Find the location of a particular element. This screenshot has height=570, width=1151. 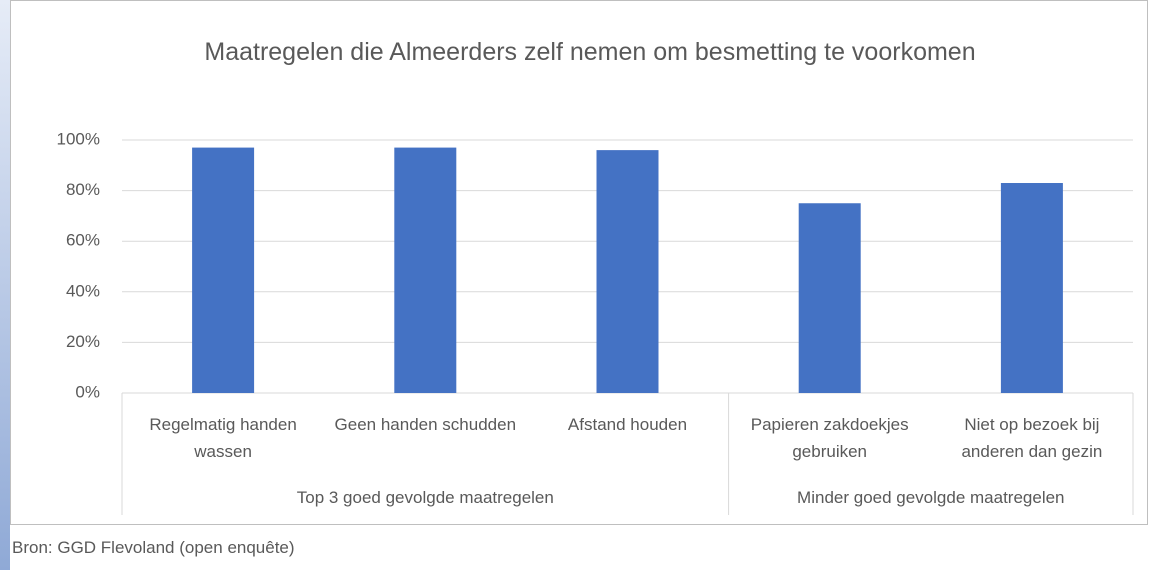

y-tick-label: 40% is located at coordinates (83, 290).